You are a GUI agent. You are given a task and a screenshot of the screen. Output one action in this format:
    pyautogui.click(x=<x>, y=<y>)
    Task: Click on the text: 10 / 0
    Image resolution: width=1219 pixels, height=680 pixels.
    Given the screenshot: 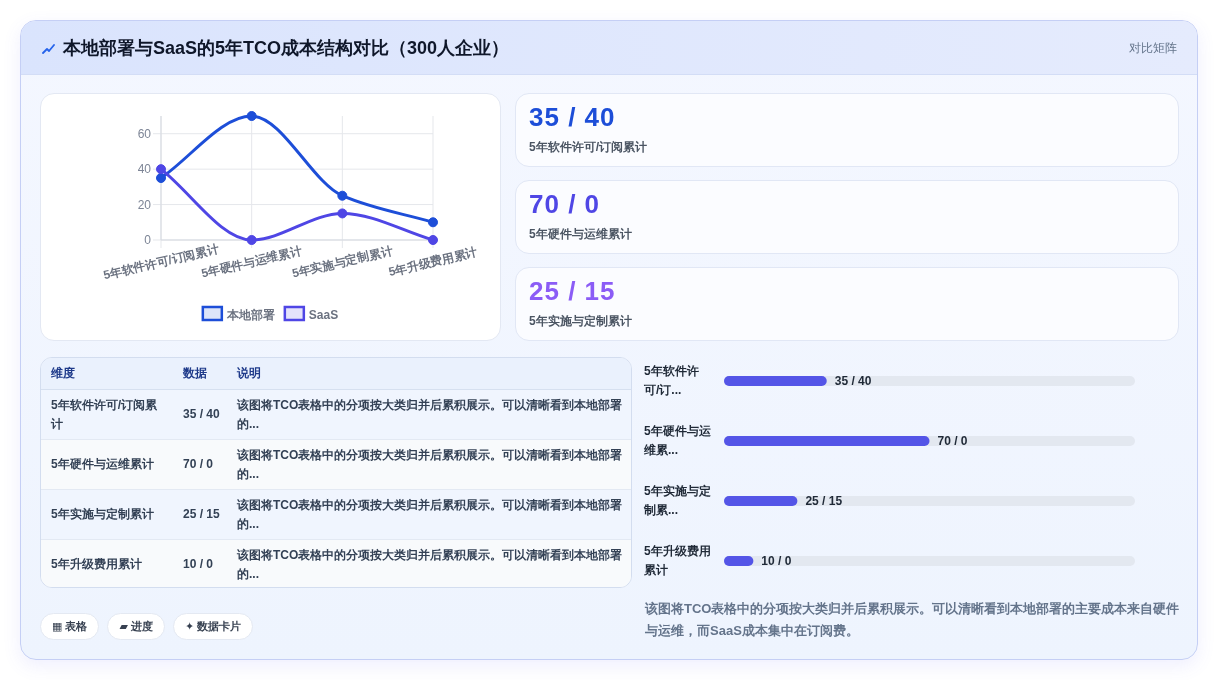 What is the action you would take?
    pyautogui.click(x=198, y=564)
    